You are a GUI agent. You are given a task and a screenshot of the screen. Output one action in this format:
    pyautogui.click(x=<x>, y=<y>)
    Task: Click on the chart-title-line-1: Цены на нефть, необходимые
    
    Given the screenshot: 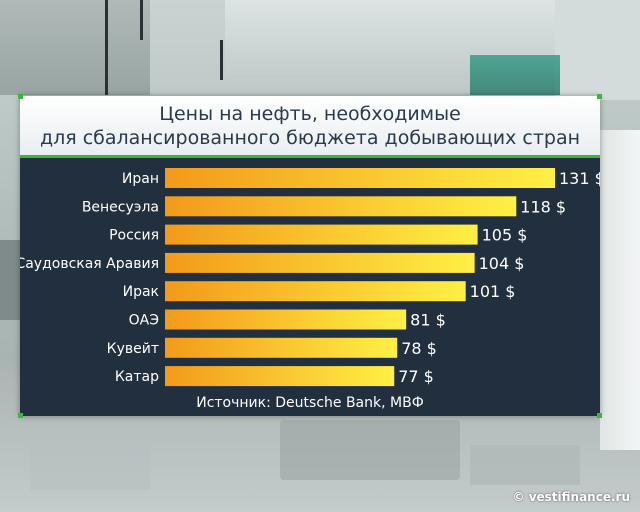 What is the action you would take?
    pyautogui.click(x=310, y=114)
    